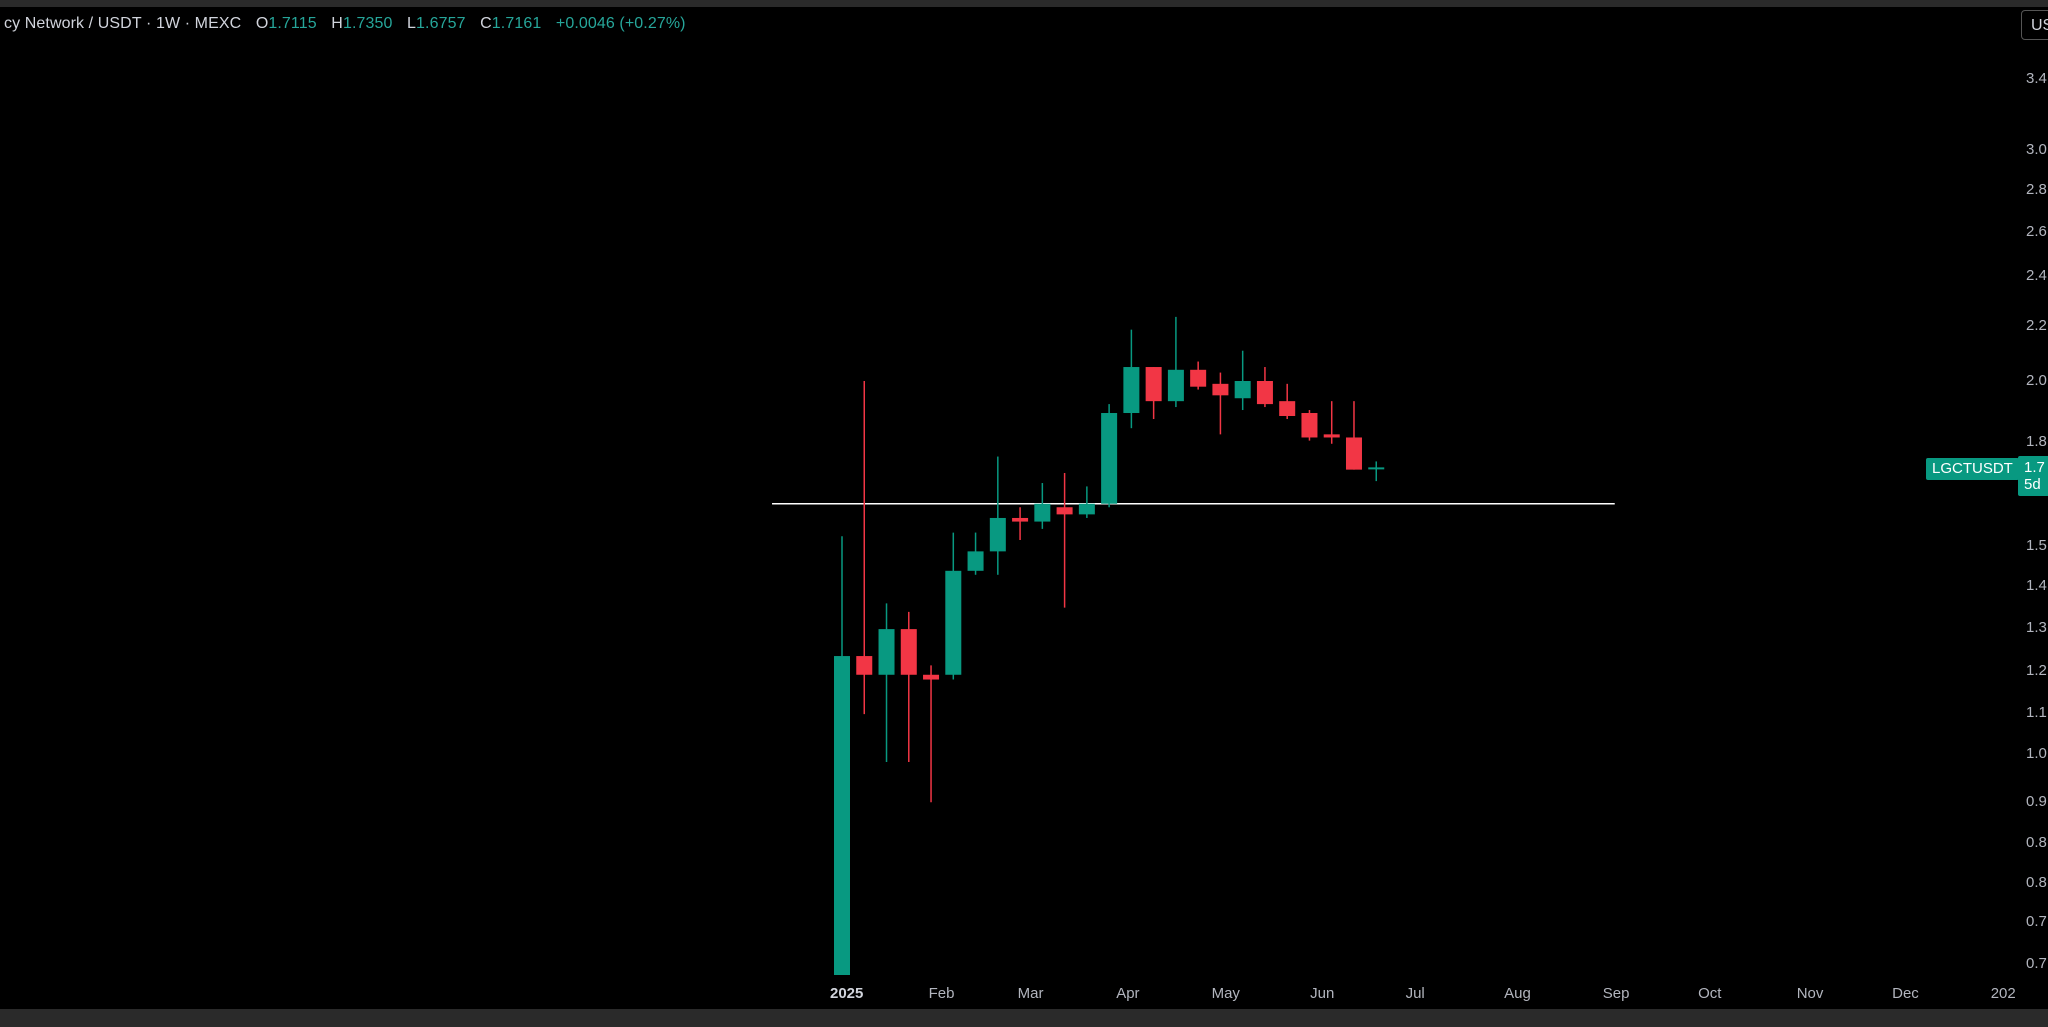 The image size is (2048, 1027). I want to click on y-tick-label: 2.4, so click(2036, 275).